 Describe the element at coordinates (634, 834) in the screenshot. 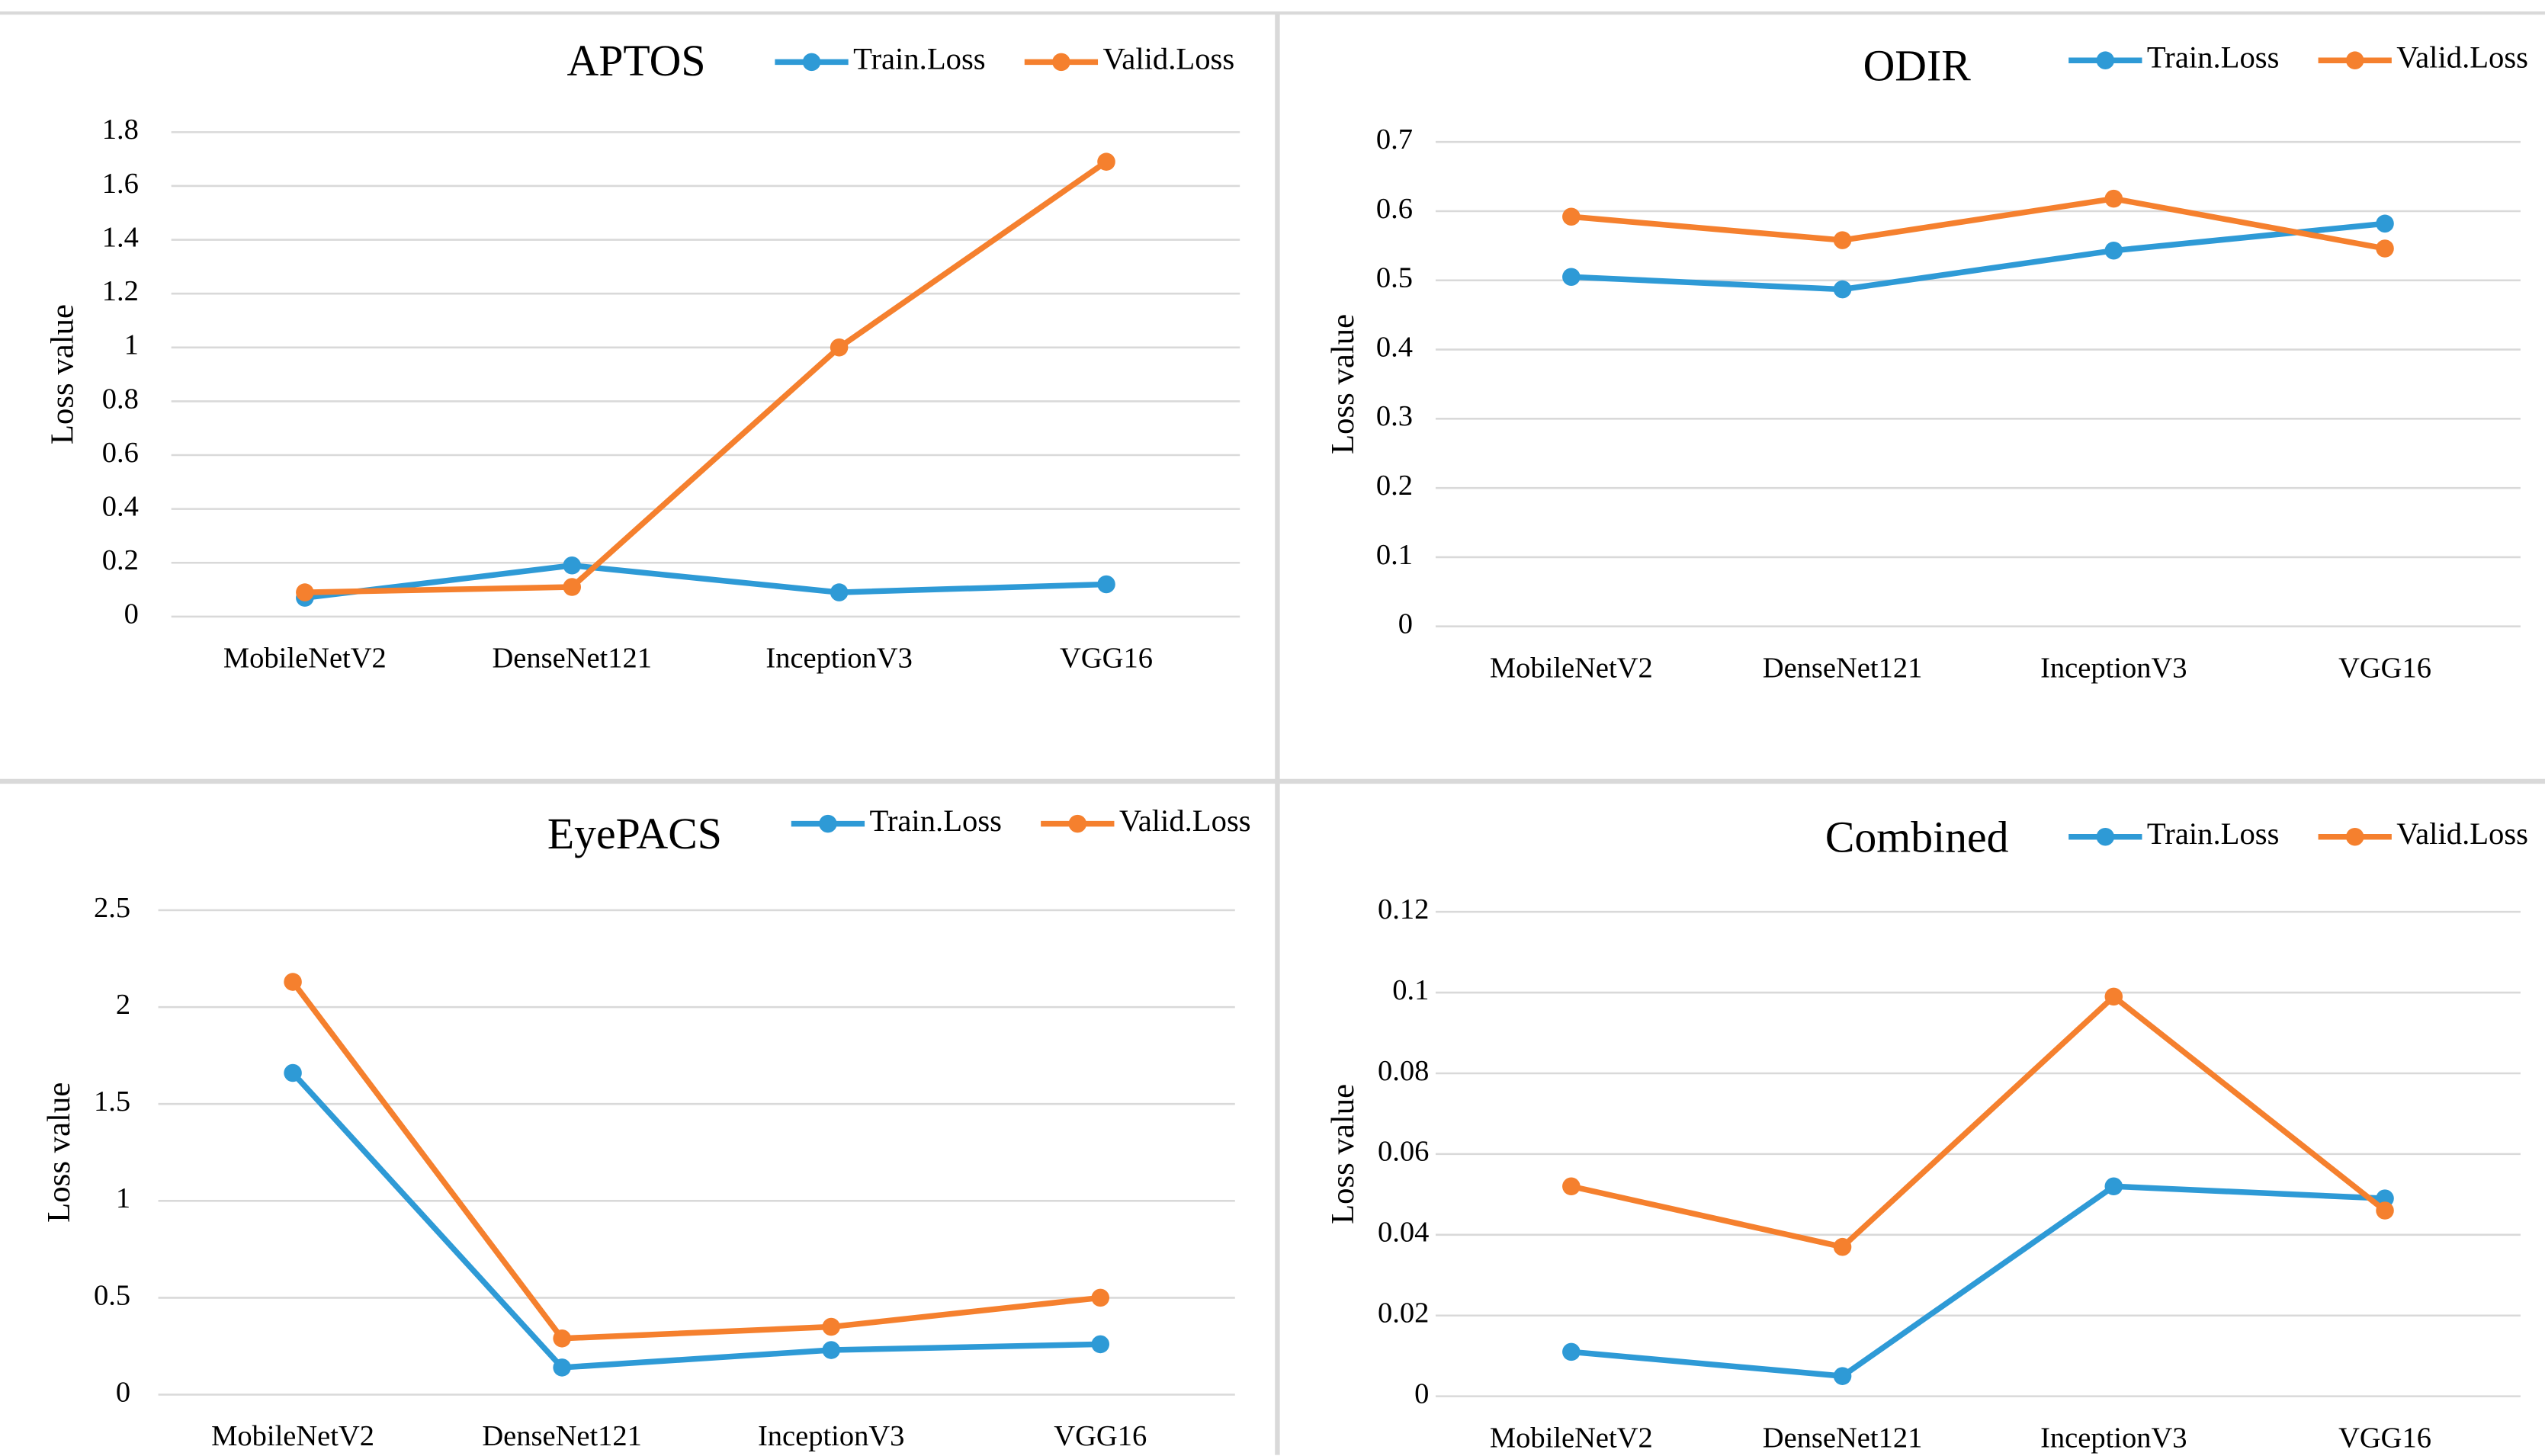

I see `chart-title: EyePACS` at that location.